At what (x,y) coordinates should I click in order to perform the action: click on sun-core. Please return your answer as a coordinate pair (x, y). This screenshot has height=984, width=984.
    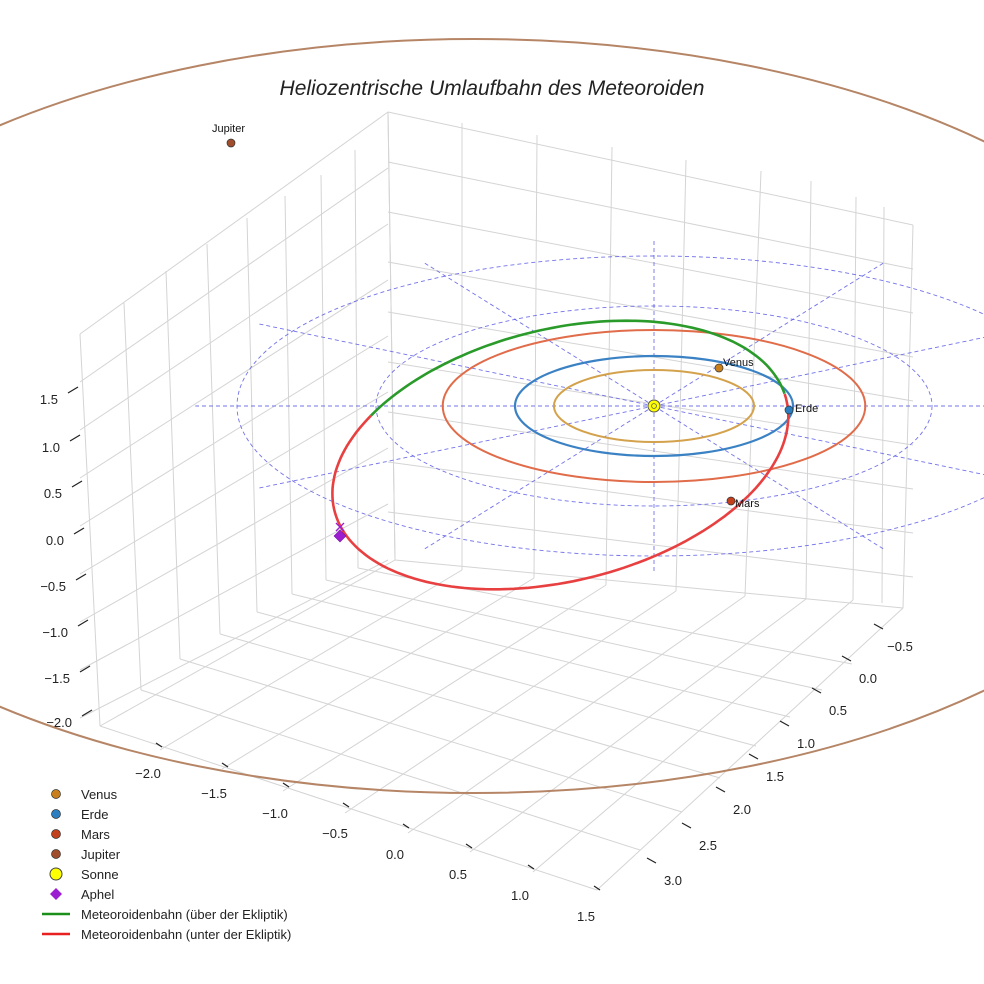
    Looking at the image, I should click on (654, 406).